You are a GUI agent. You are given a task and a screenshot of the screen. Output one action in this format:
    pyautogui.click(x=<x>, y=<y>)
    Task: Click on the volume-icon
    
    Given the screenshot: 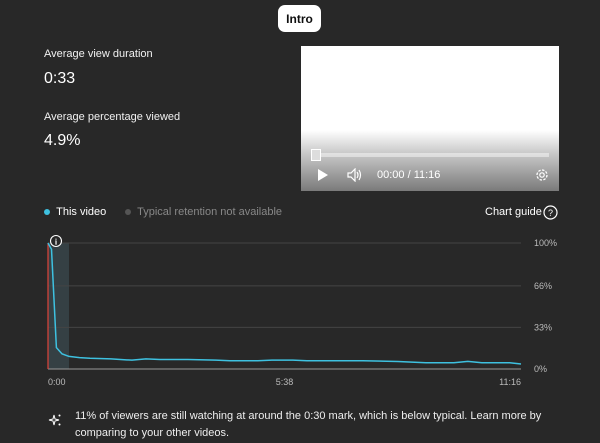 What is the action you would take?
    pyautogui.click(x=355, y=175)
    